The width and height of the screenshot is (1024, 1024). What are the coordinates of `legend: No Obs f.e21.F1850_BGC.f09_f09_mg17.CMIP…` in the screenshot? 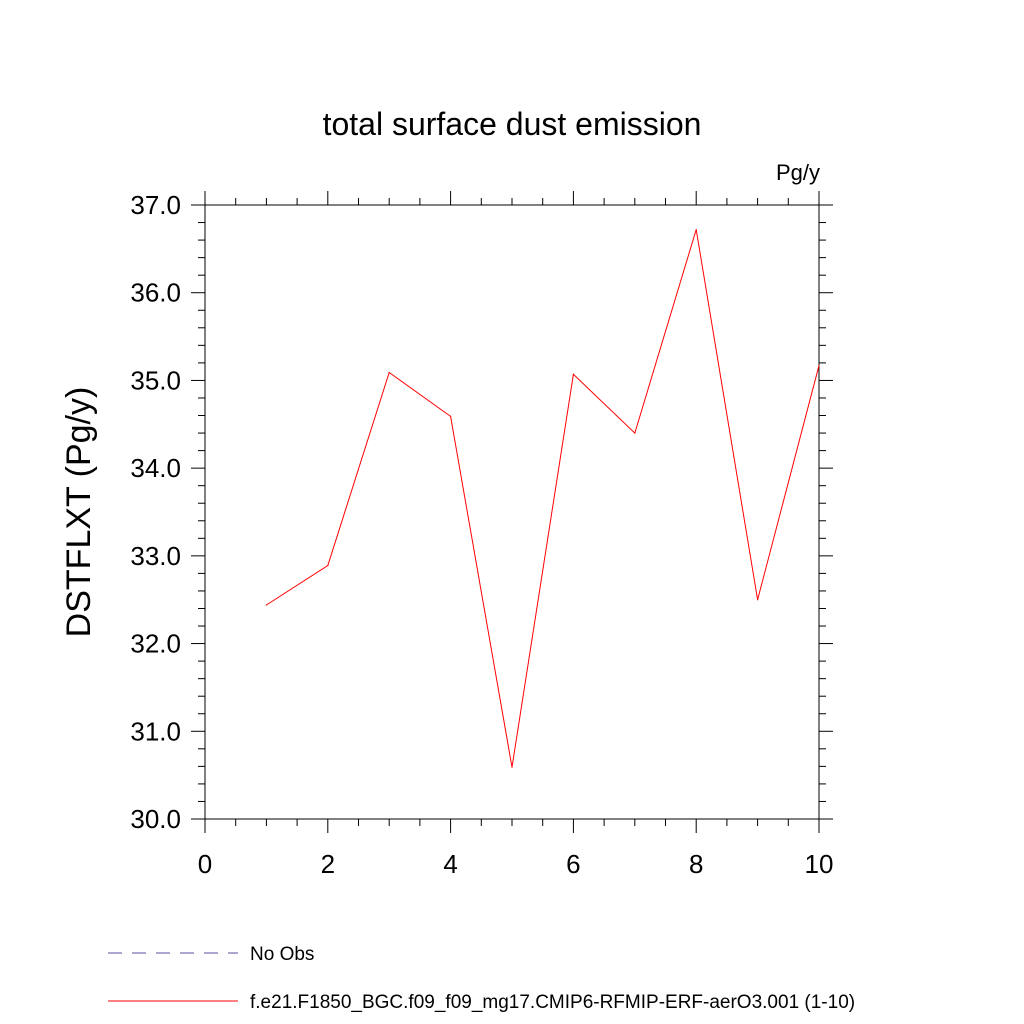 It's located at (481, 978).